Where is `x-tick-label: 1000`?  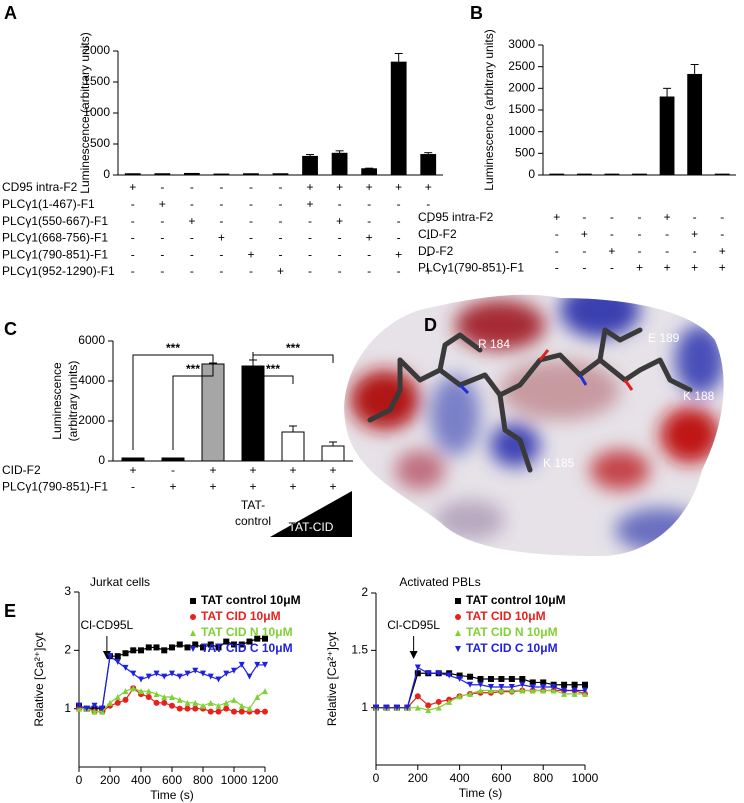 x-tick-label: 1000 is located at coordinates (585, 778).